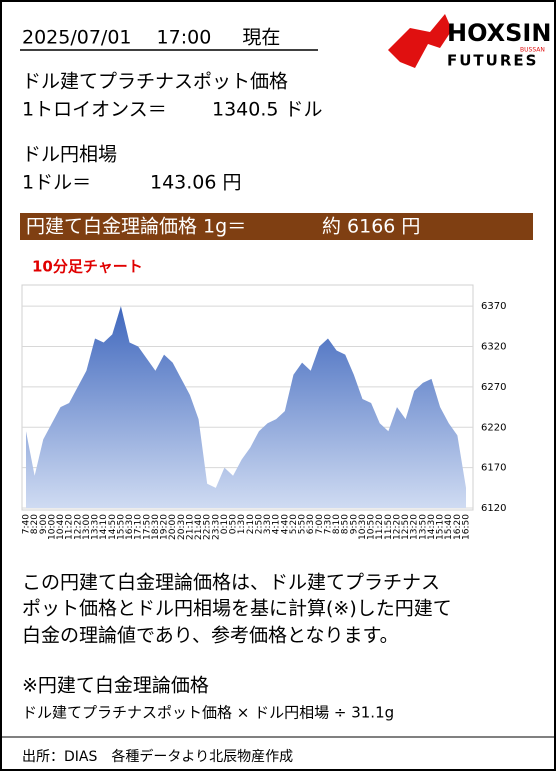  Describe the element at coordinates (136, 227) in the screenshot. I see `banner-label: 円建て白金理論価格 1g＝` at that location.